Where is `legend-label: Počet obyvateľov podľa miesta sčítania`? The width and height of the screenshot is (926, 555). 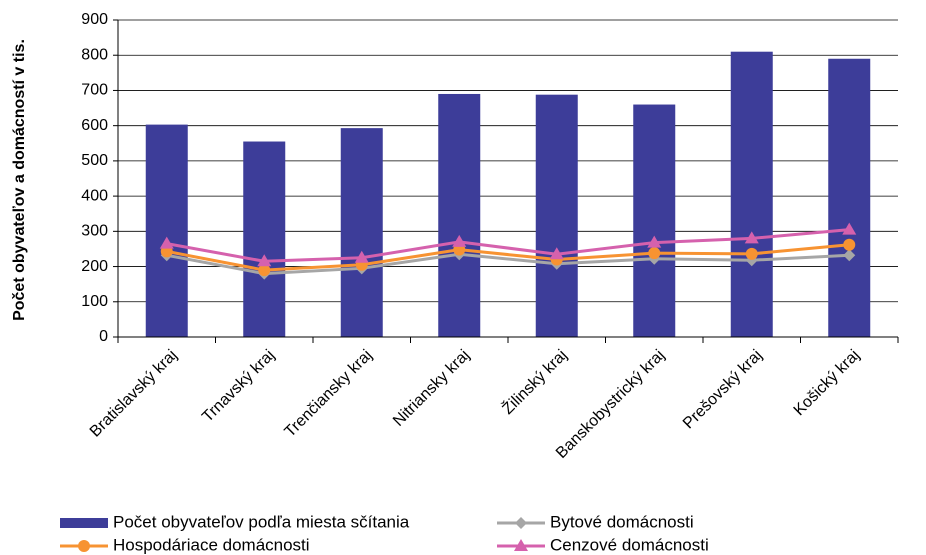 legend-label: Počet obyvateľov podľa miesta sčítania is located at coordinates (261, 521).